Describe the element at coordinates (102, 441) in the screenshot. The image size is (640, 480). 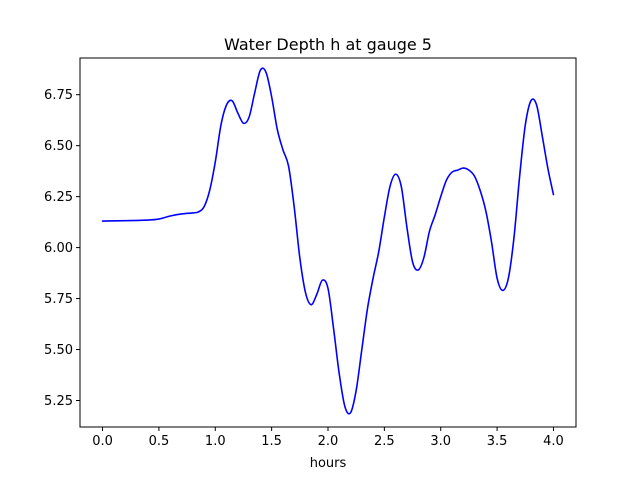
I see `x-tick-label: 0.0` at that location.